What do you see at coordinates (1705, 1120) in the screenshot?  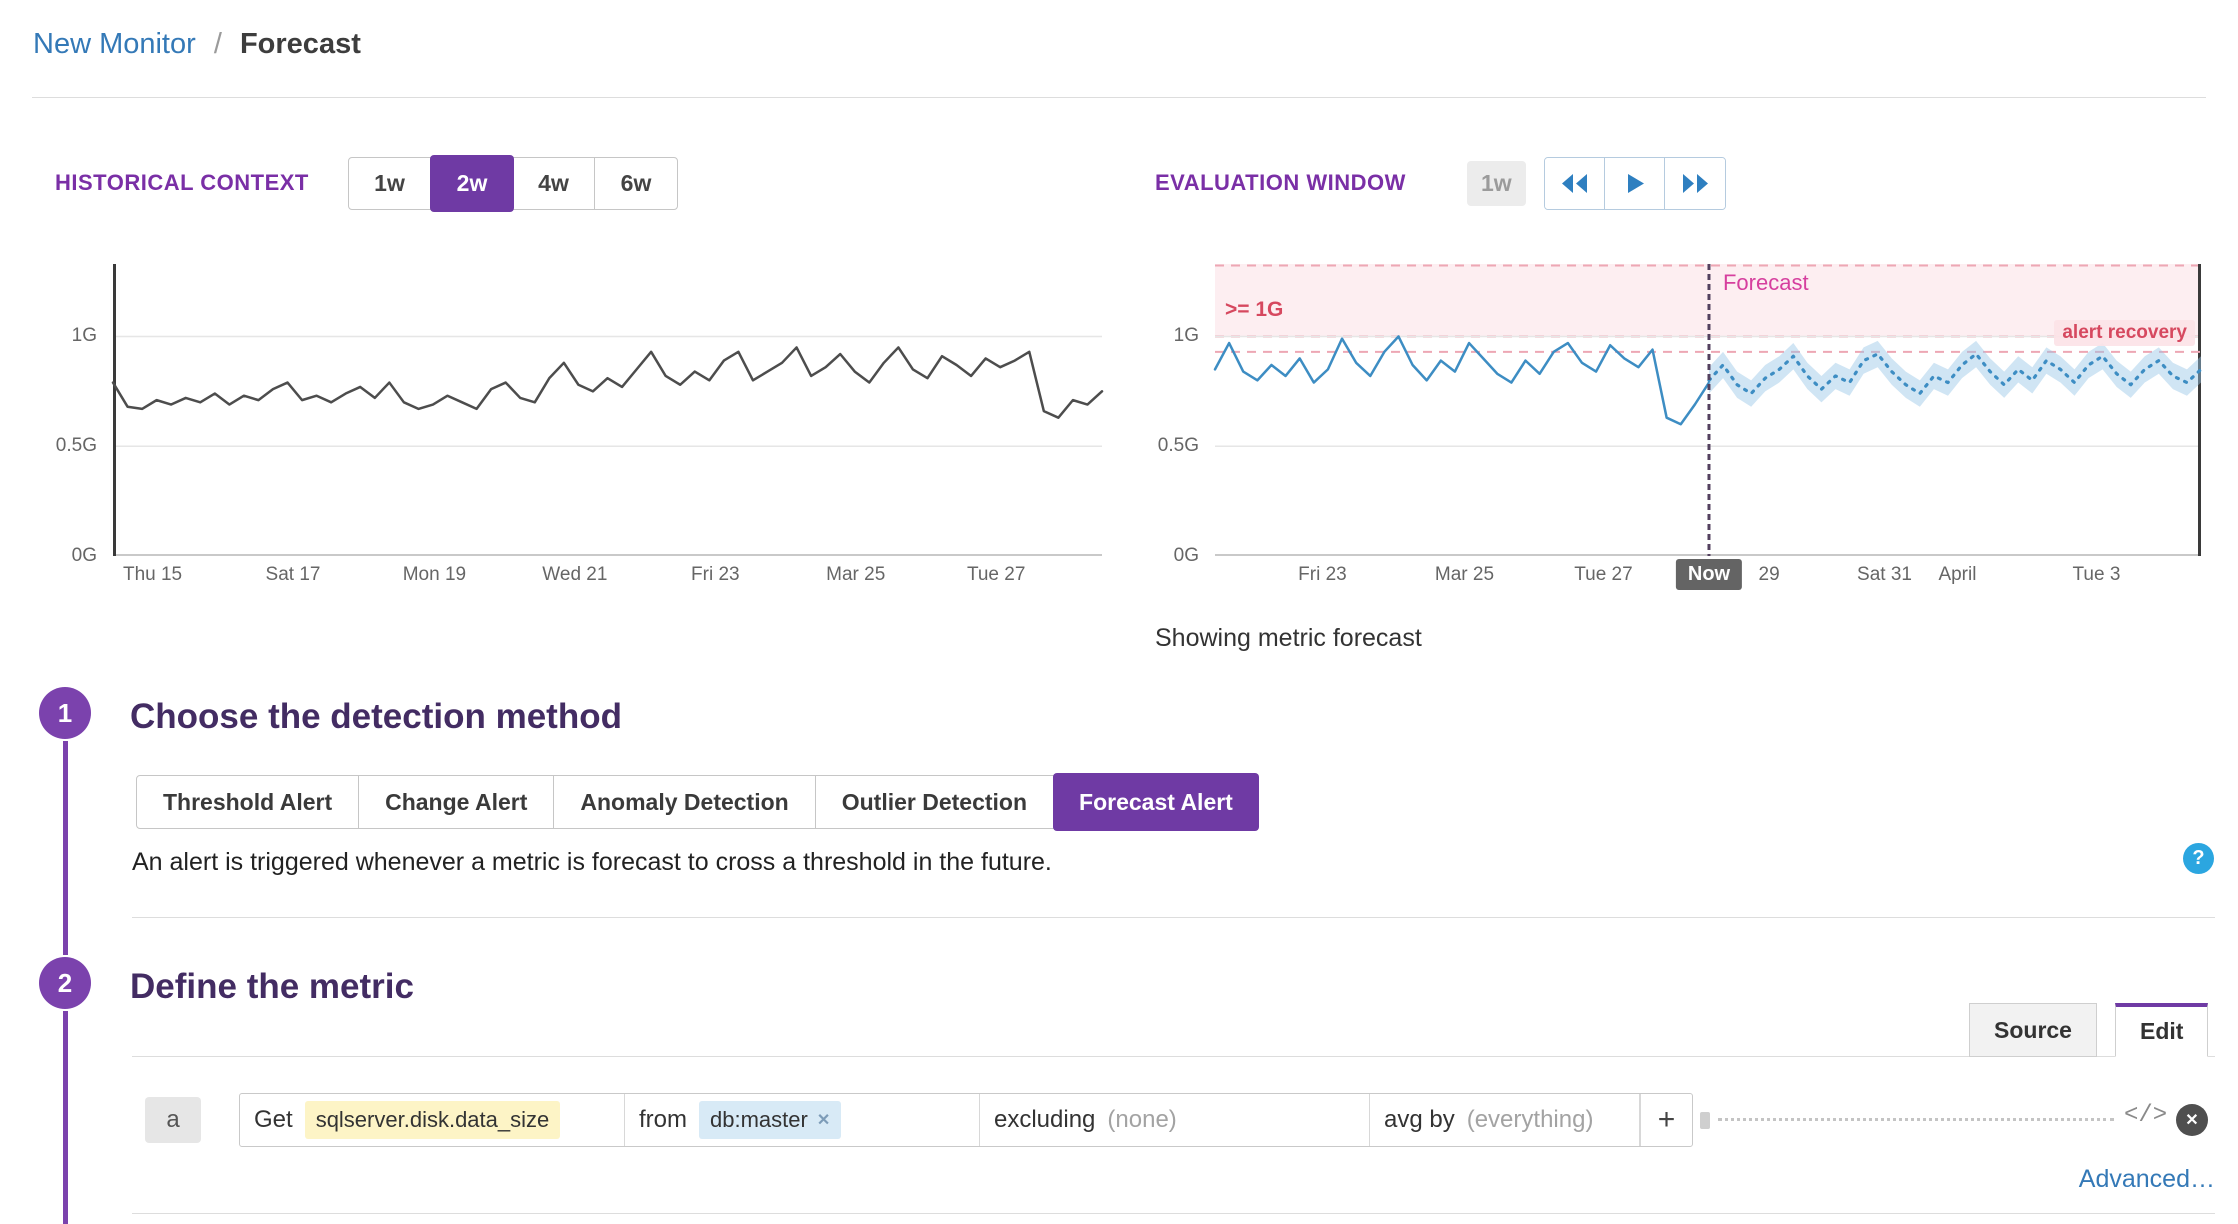 I see `drag-handle` at bounding box center [1705, 1120].